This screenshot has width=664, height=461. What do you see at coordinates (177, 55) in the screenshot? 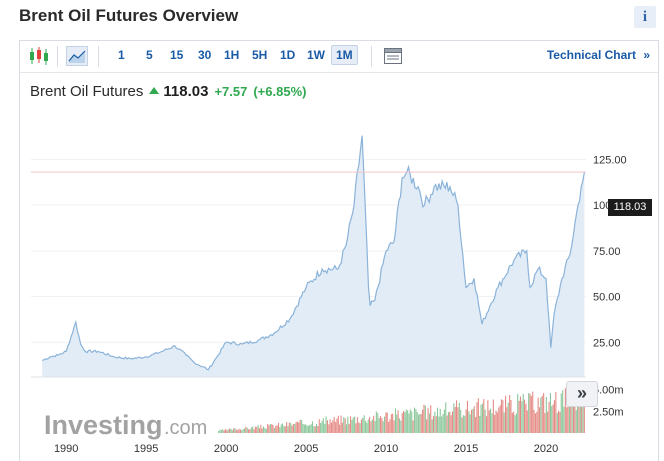
I see `timeframe-15: 15` at bounding box center [177, 55].